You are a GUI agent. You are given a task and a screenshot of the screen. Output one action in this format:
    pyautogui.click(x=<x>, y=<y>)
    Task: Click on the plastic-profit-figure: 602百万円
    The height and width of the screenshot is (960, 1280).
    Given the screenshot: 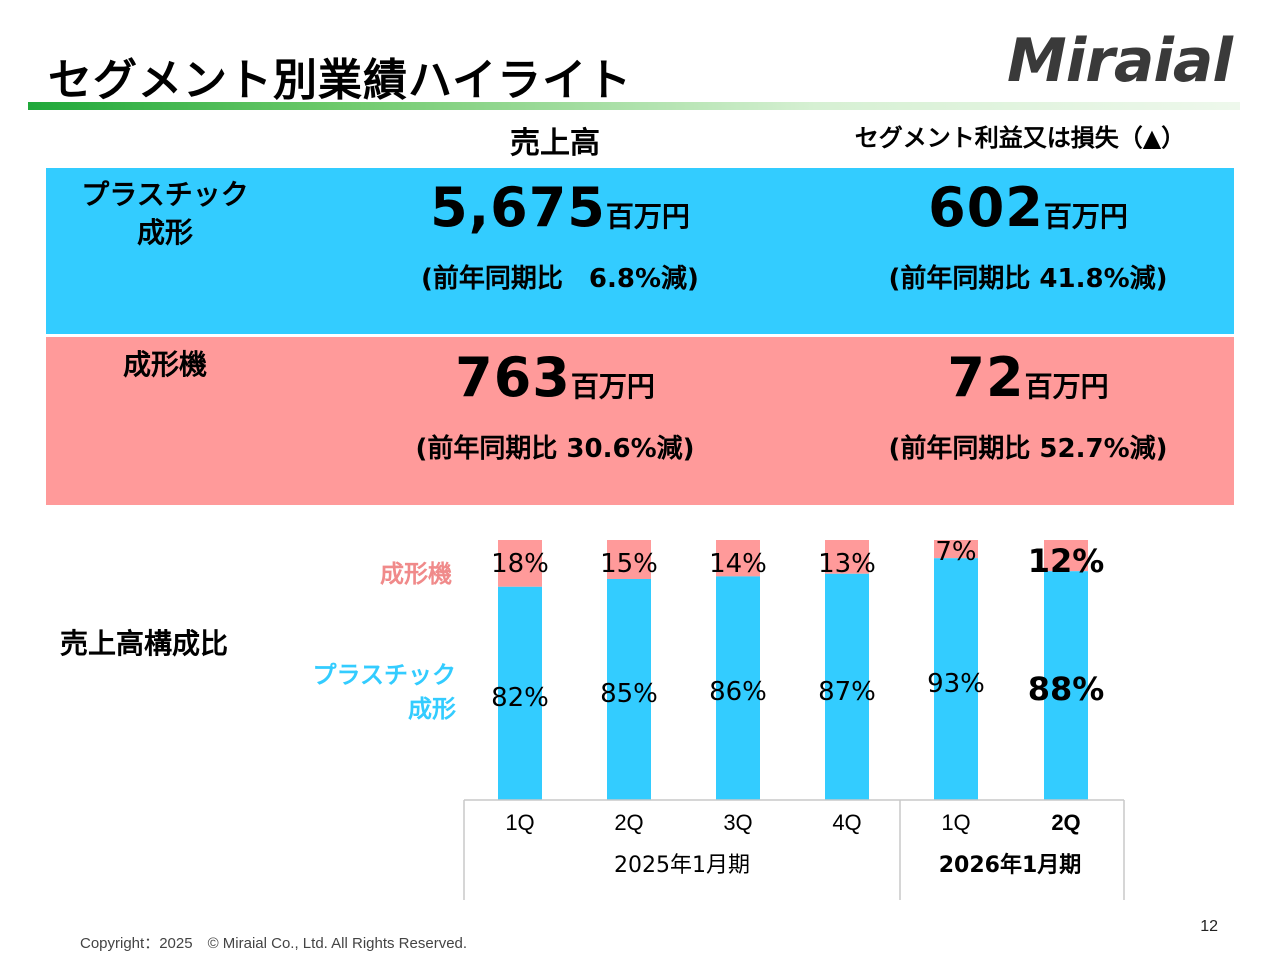 What is the action you would take?
    pyautogui.click(x=1028, y=207)
    